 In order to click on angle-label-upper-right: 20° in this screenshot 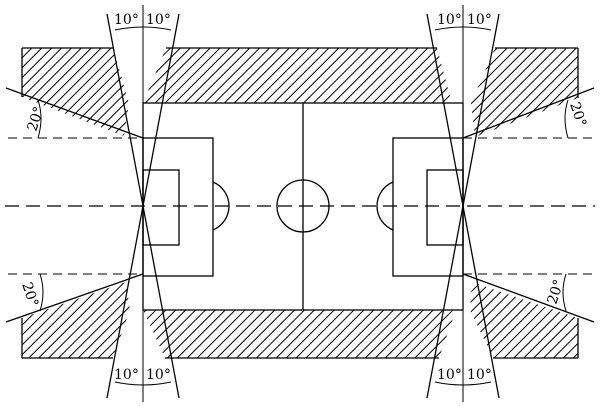, I will do `click(577, 114)`.